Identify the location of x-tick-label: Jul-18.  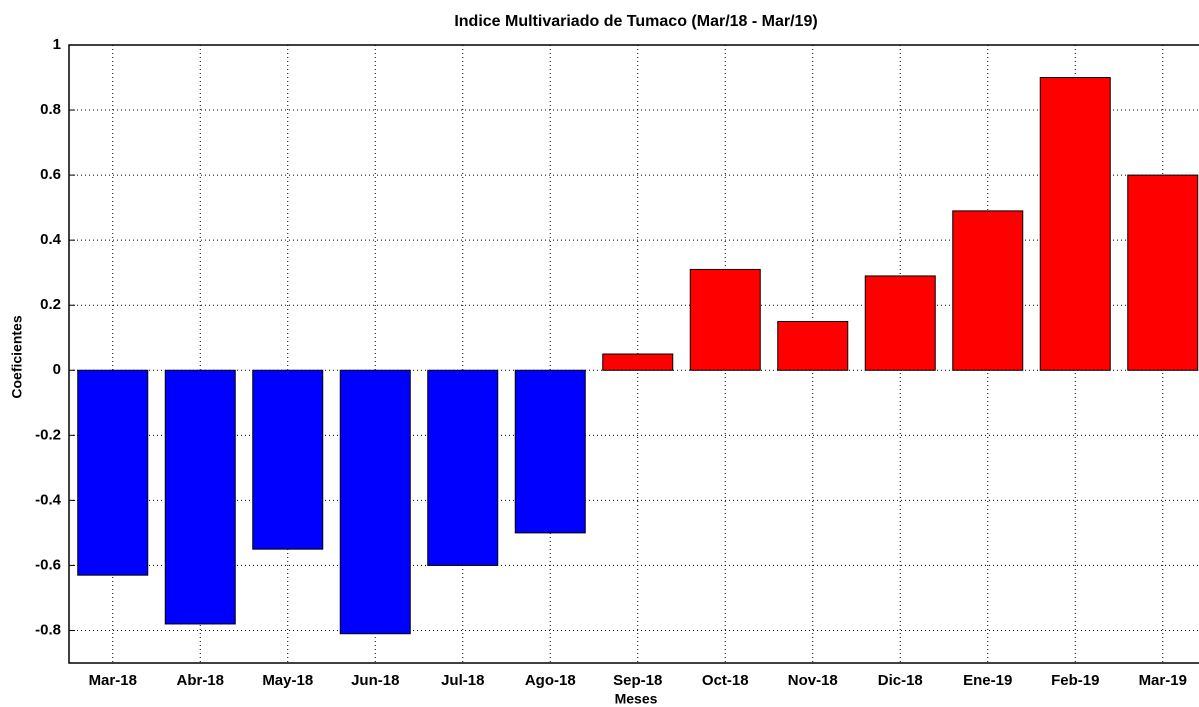
(462, 680).